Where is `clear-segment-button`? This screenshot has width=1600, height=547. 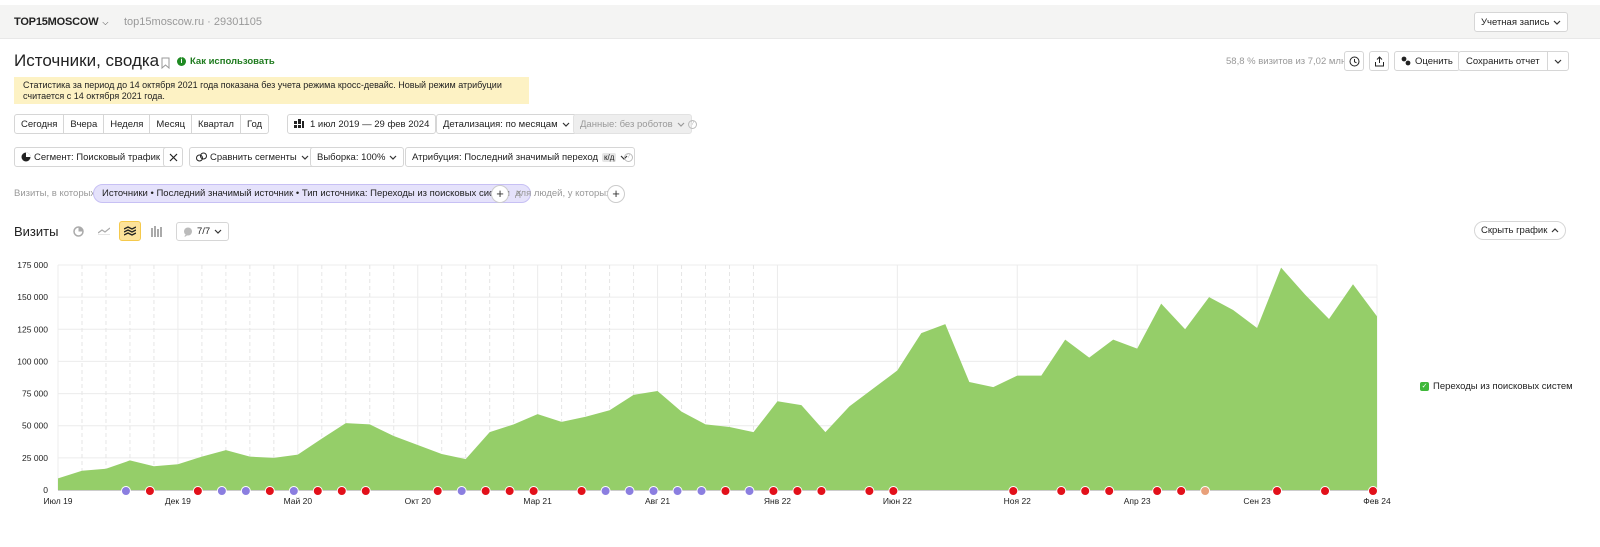
clear-segment-button is located at coordinates (173, 157).